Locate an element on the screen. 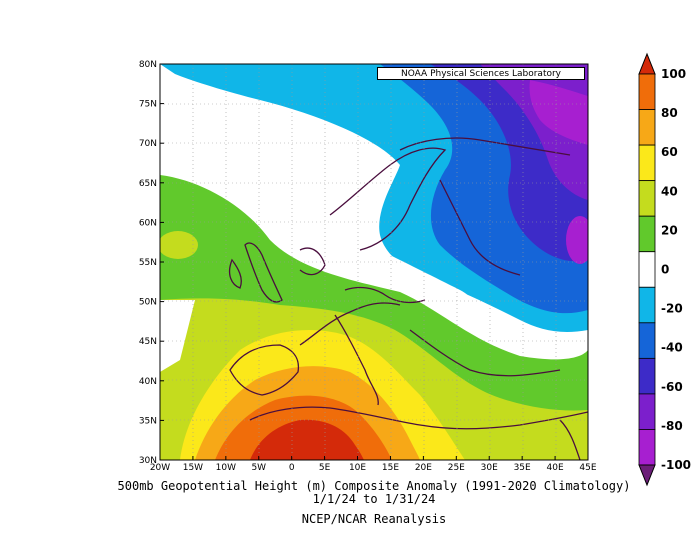 The width and height of the screenshot is (700, 542). colorbar-label: -40 is located at coordinates (672, 348).